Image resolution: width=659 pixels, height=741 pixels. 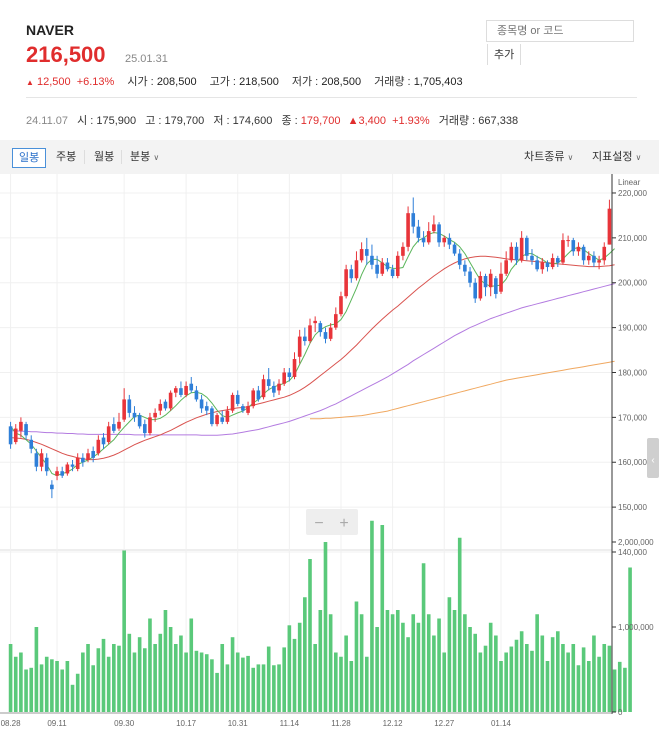 I want to click on zoom-out-icon: −, so click(x=318, y=523).